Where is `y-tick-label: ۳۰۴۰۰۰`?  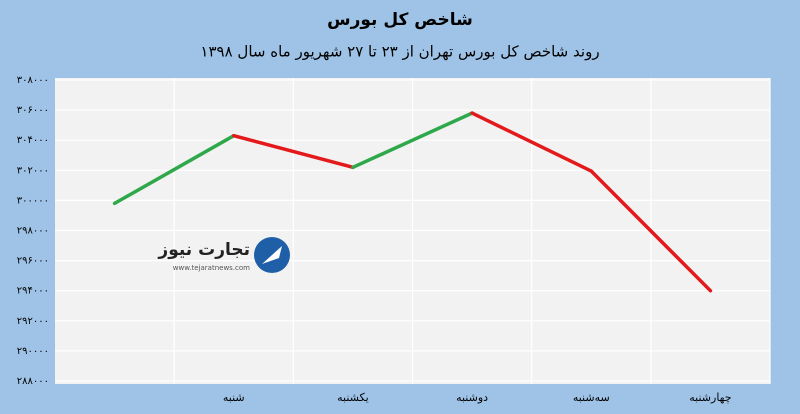 y-tick-label: ۳۰۴۰۰۰ is located at coordinates (33, 140).